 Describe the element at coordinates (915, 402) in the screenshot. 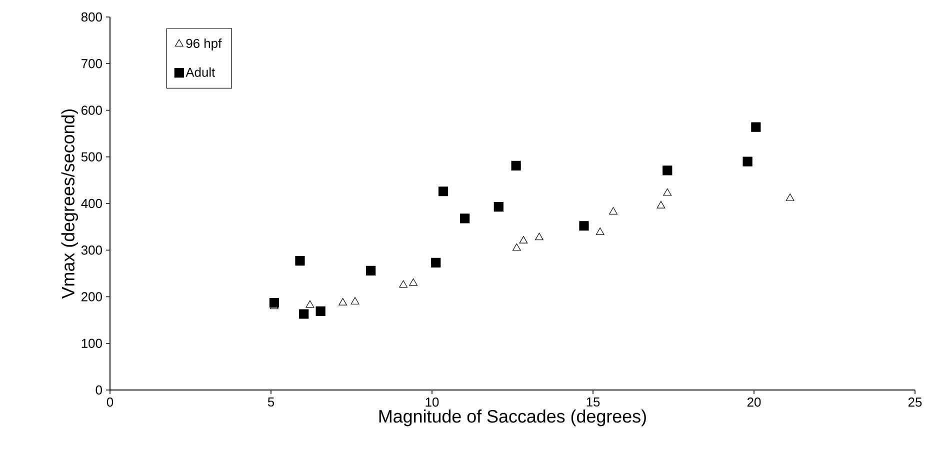

I see `x-tick-label: 25` at that location.